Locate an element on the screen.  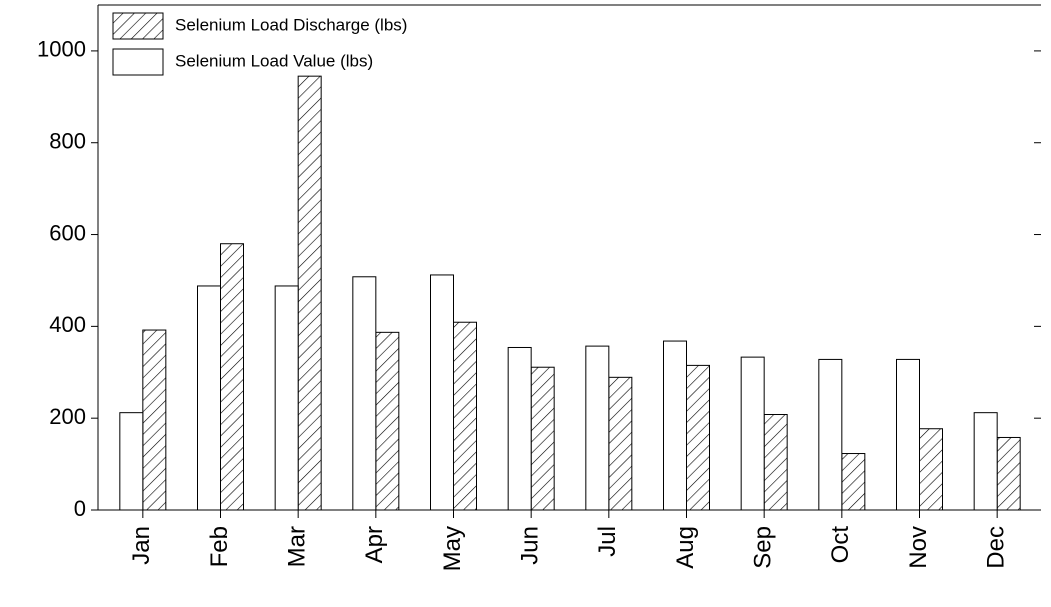
x-tick-label: Jul is located at coordinates (607, 541).